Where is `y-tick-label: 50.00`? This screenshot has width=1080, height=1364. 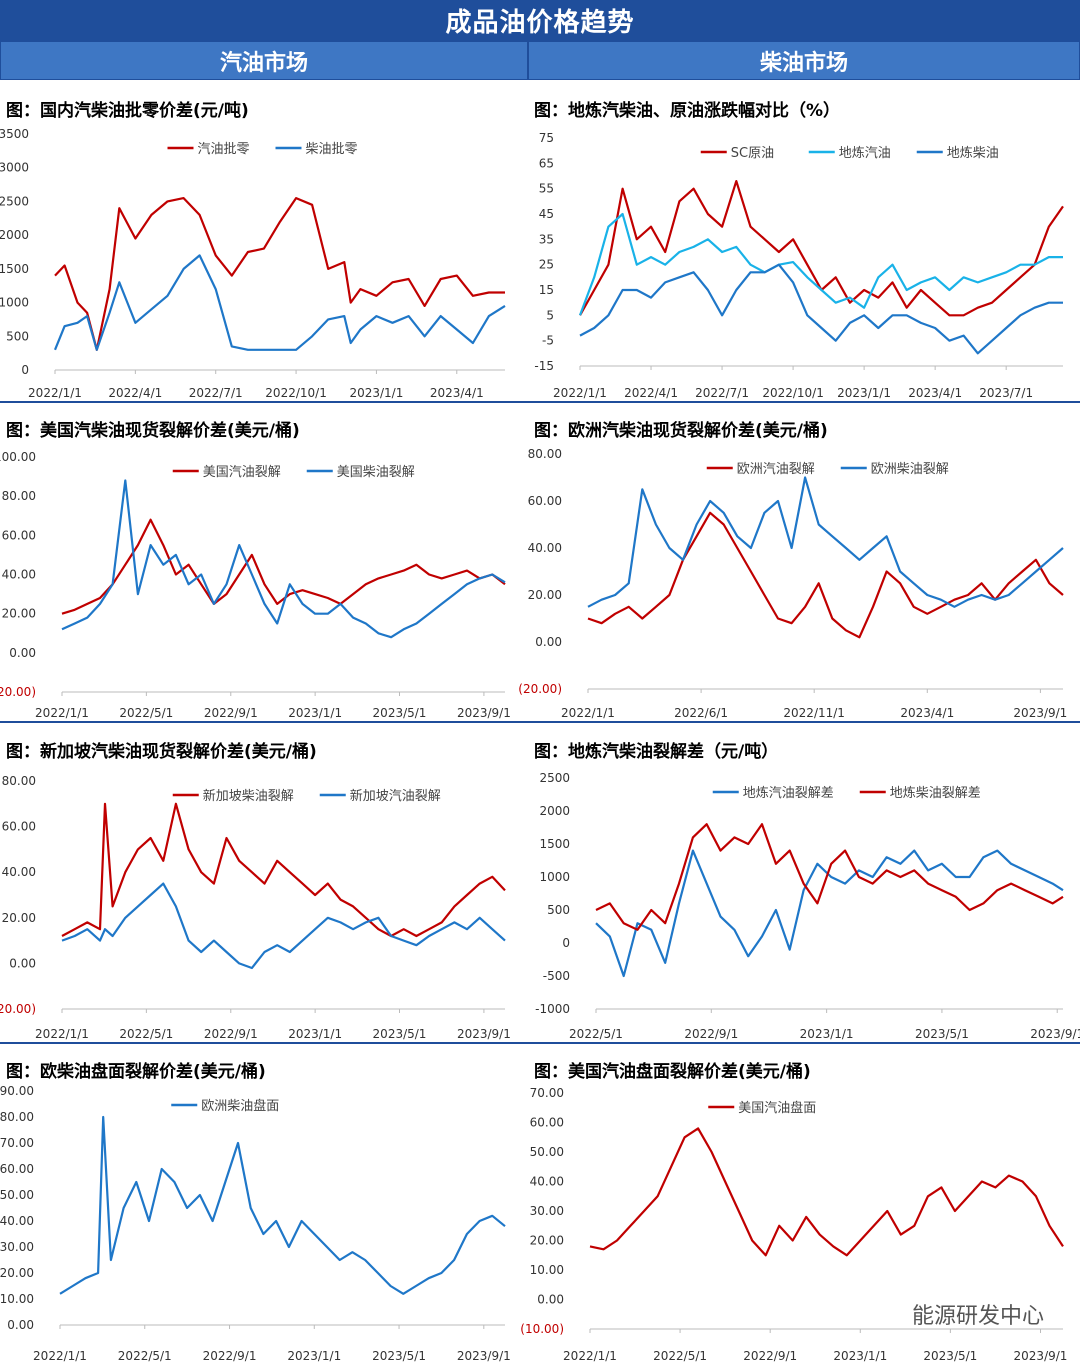
y-tick-label: 50.00 is located at coordinates (547, 1152).